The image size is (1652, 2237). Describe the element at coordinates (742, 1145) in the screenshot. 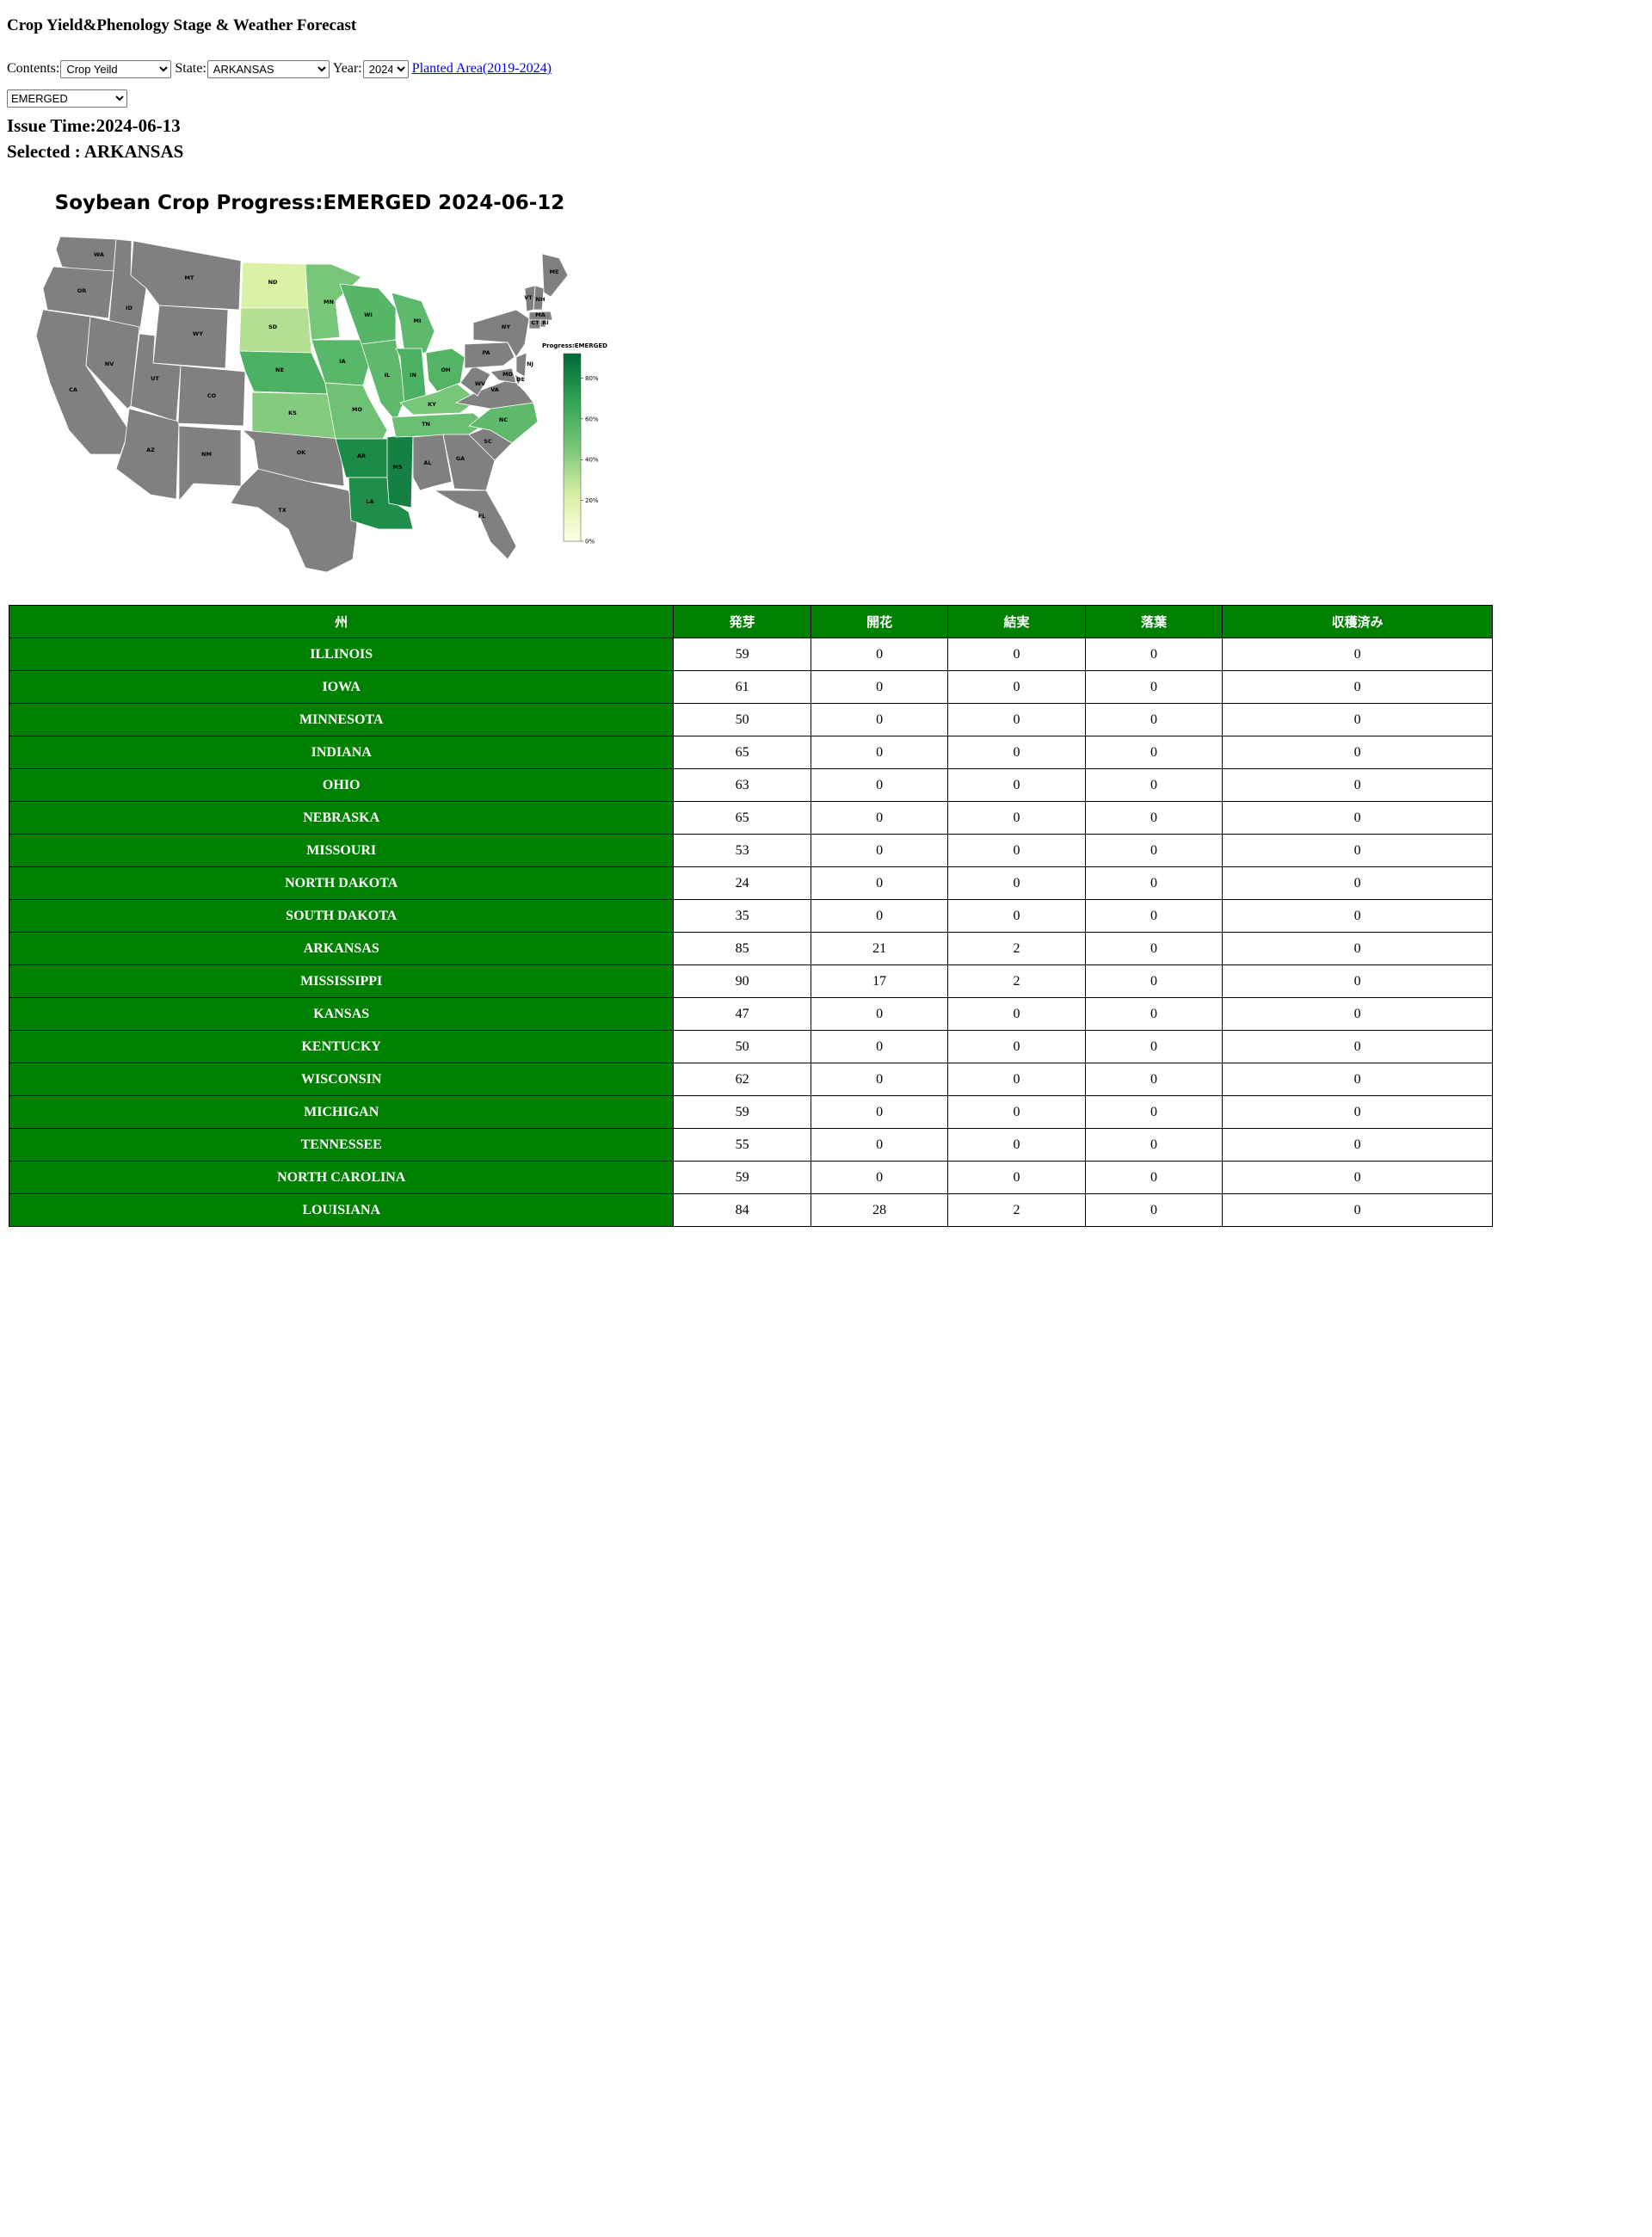

I see `value-cell: 55` at that location.